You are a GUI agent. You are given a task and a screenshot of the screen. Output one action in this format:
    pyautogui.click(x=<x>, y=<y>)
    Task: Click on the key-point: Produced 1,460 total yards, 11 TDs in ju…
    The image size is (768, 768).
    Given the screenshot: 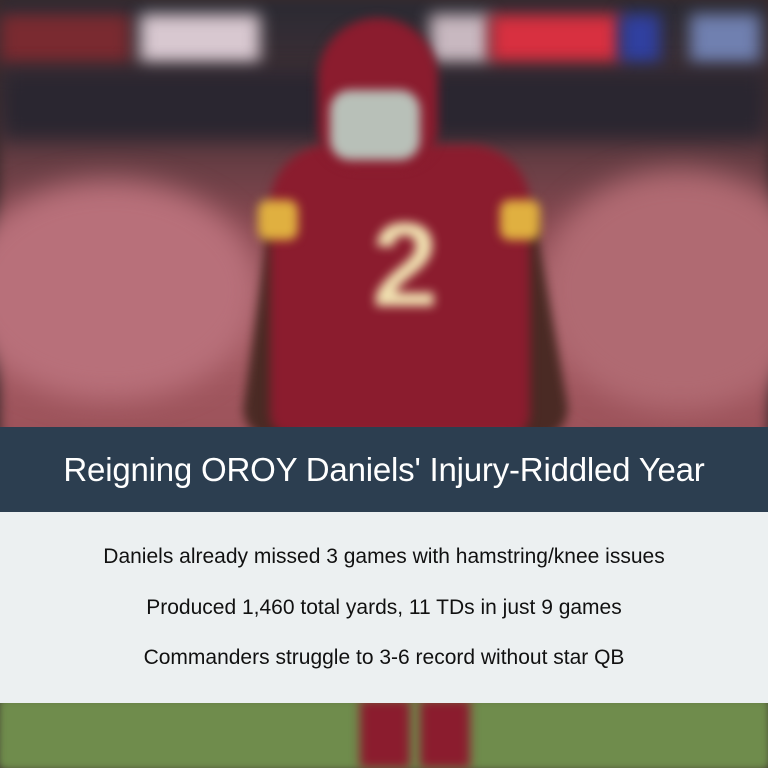 What is the action you would take?
    pyautogui.click(x=384, y=607)
    